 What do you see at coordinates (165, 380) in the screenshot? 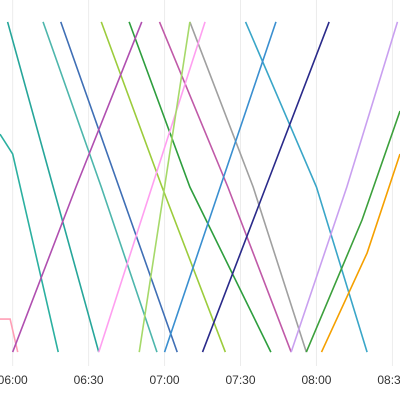
I see `x-tick-label: 07:00` at bounding box center [165, 380].